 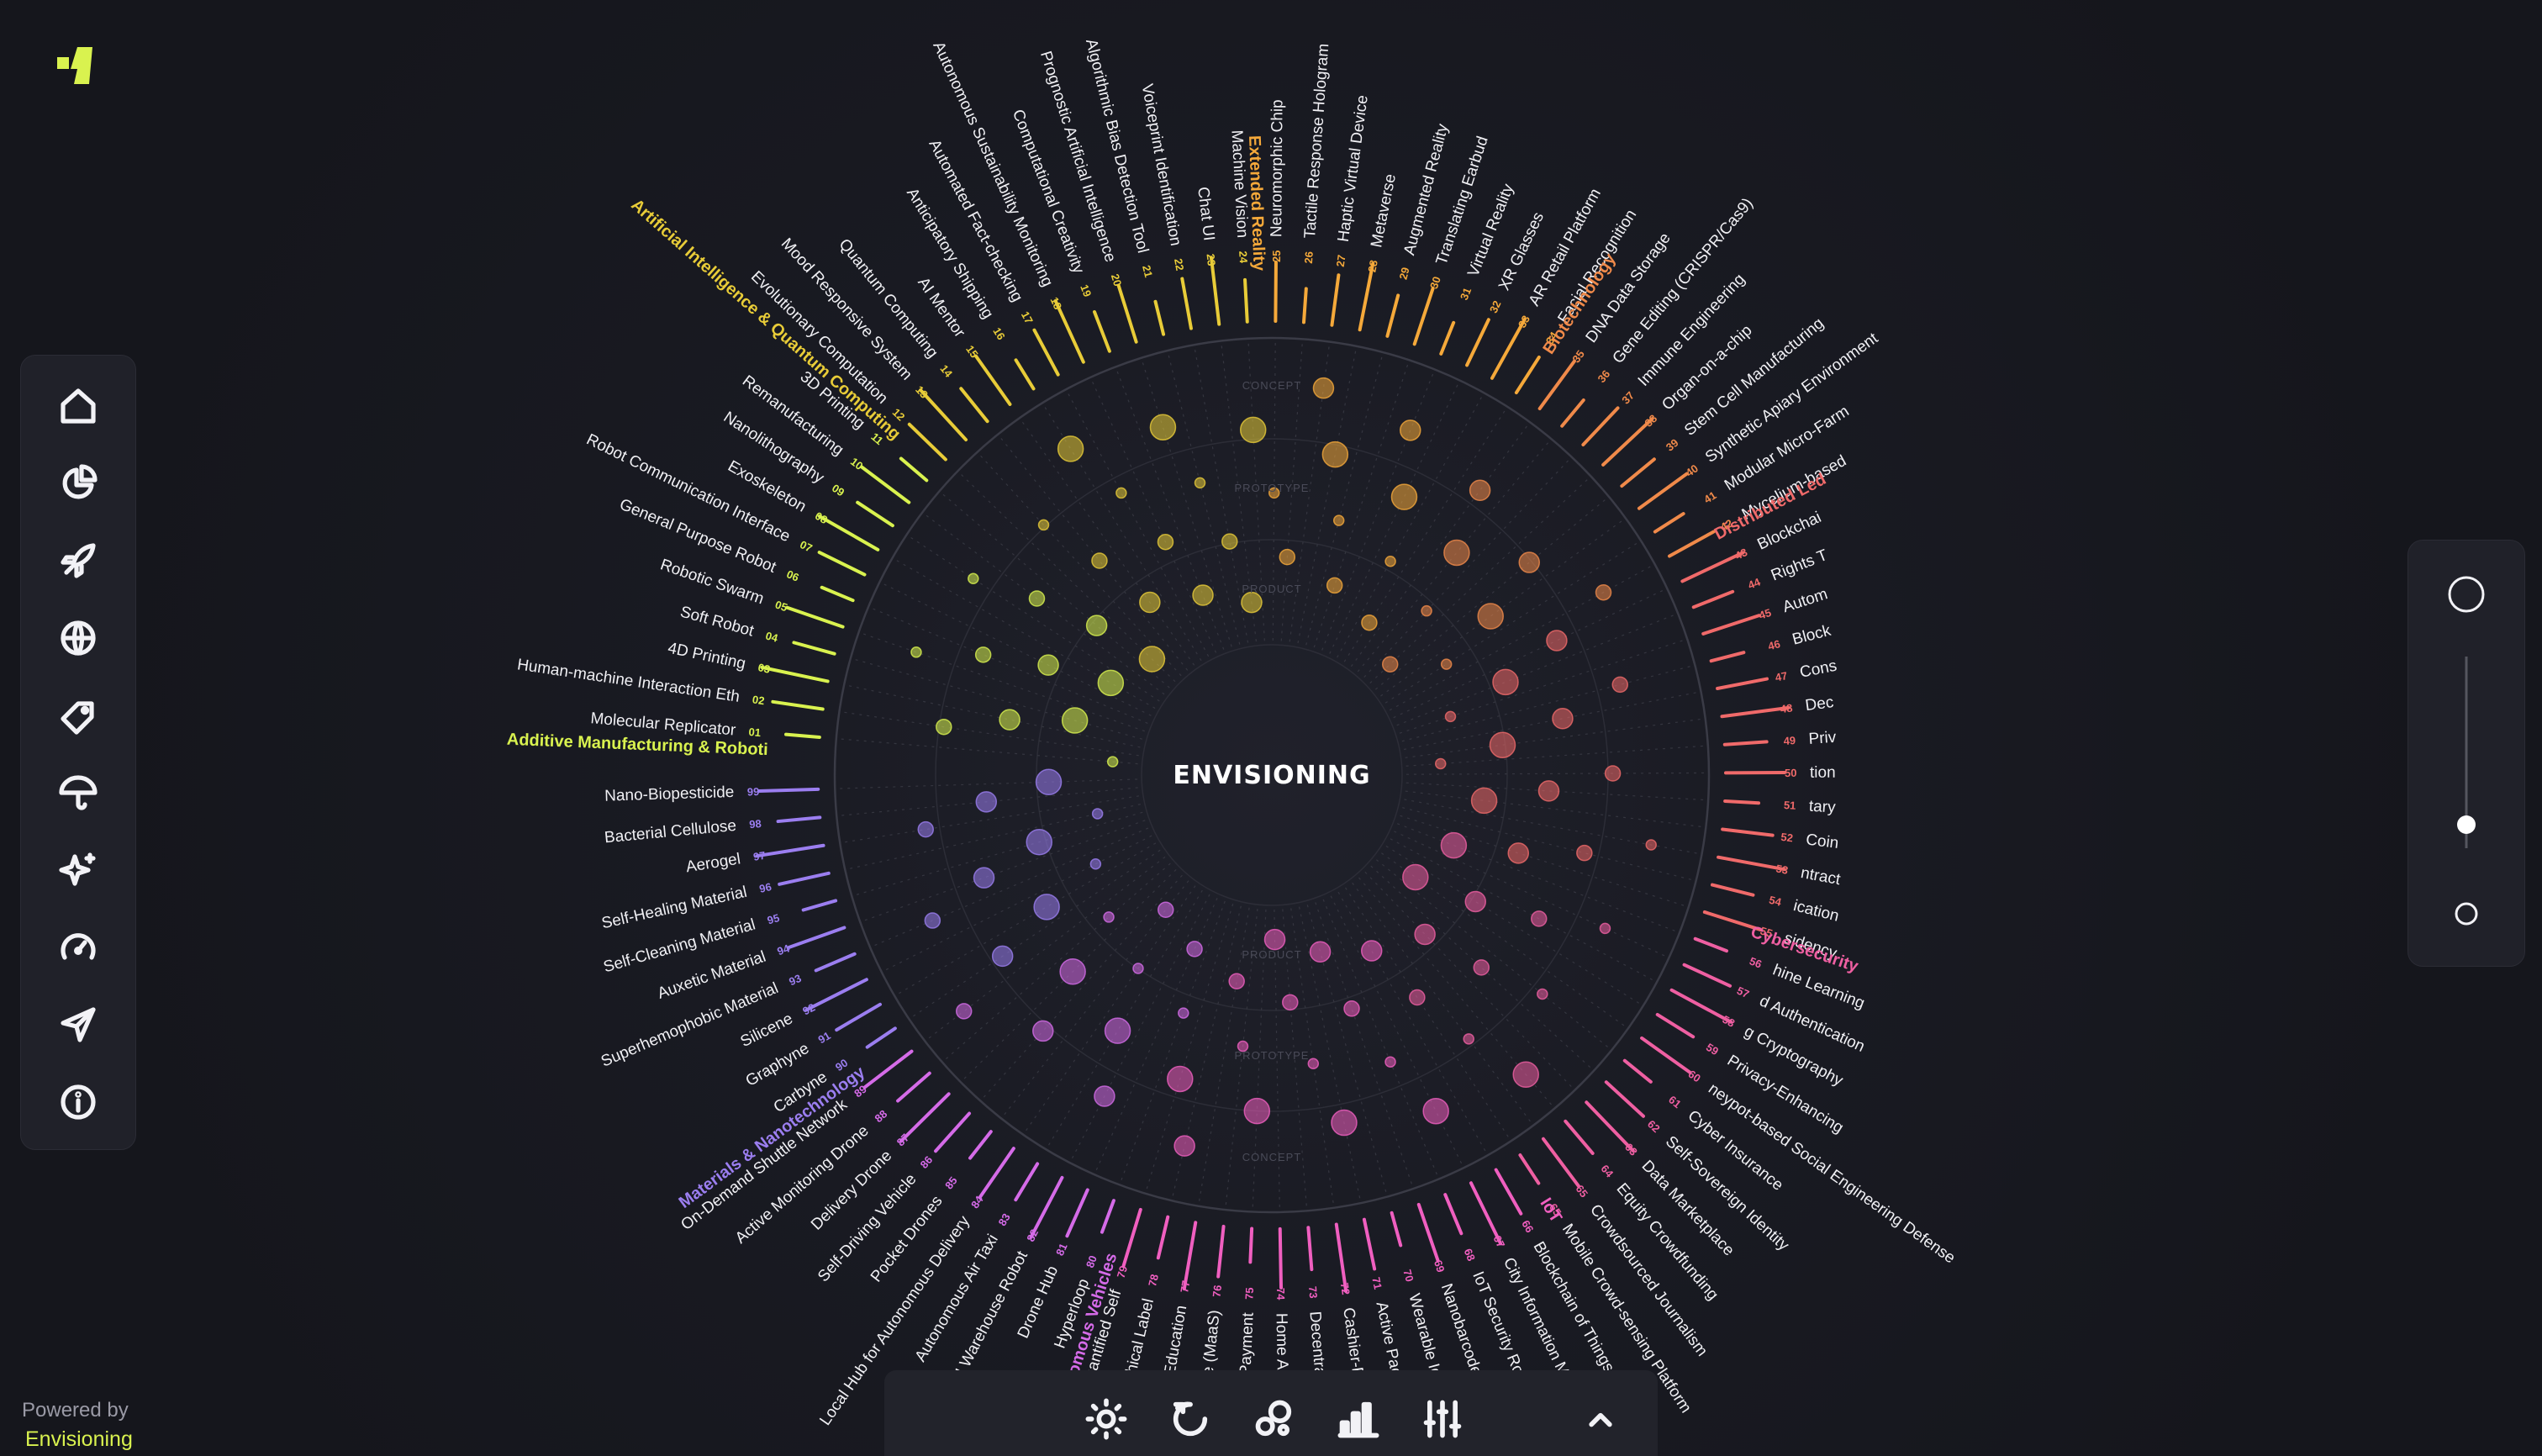 I want to click on tech-label: 25 Neuromorphic Chip, so click(x=1277, y=180).